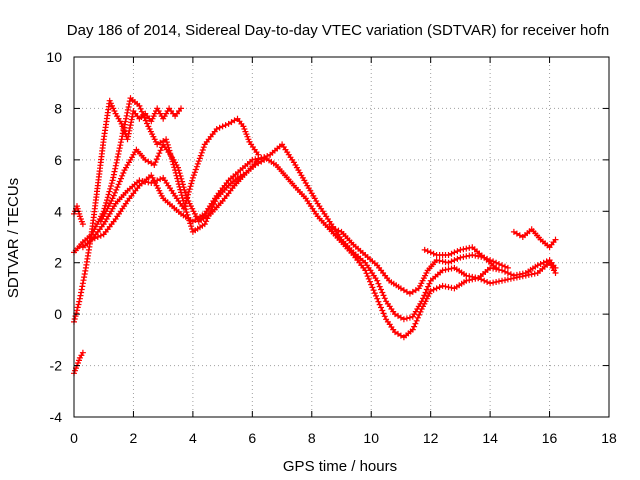 The image size is (640, 480). Describe the element at coordinates (56, 417) in the screenshot. I see `y-tick-label: -4` at that location.